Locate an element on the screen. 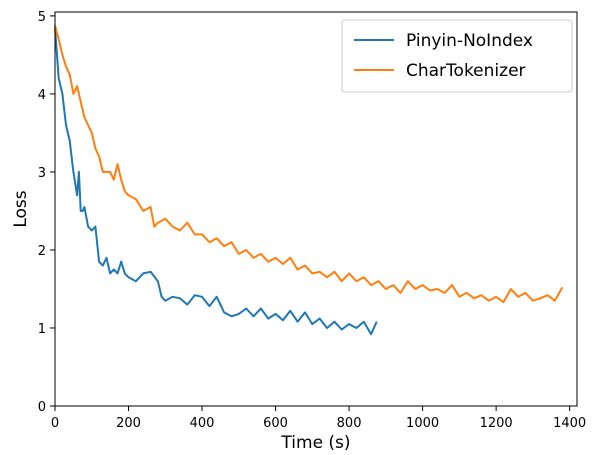  y-tick-label: 0 is located at coordinates (42, 407).